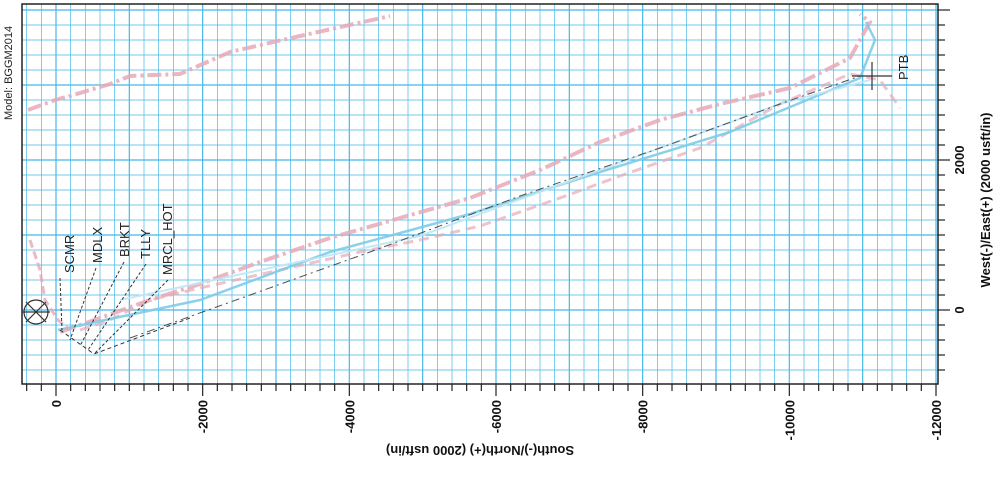  I want to click on x-tick-label: -8000, so click(643, 416).